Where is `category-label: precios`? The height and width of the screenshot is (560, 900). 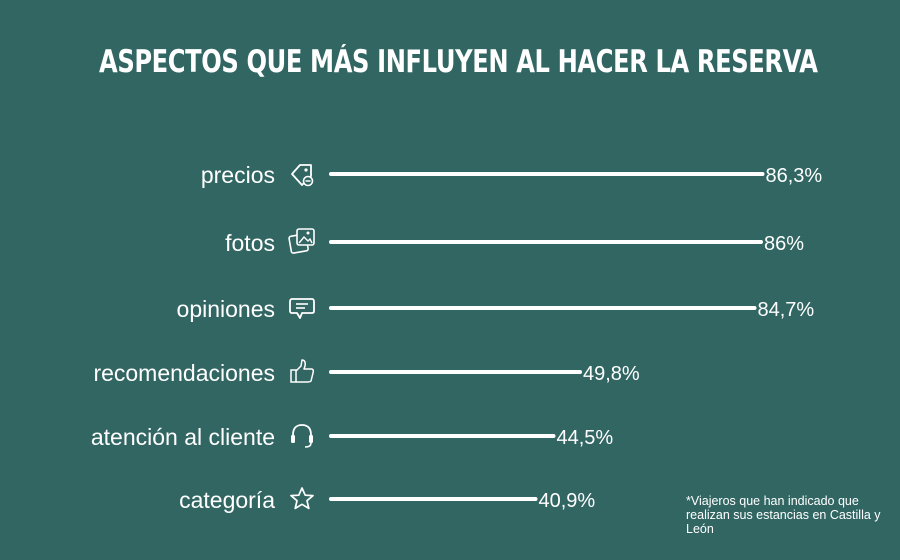
category-label: precios is located at coordinates (238, 175).